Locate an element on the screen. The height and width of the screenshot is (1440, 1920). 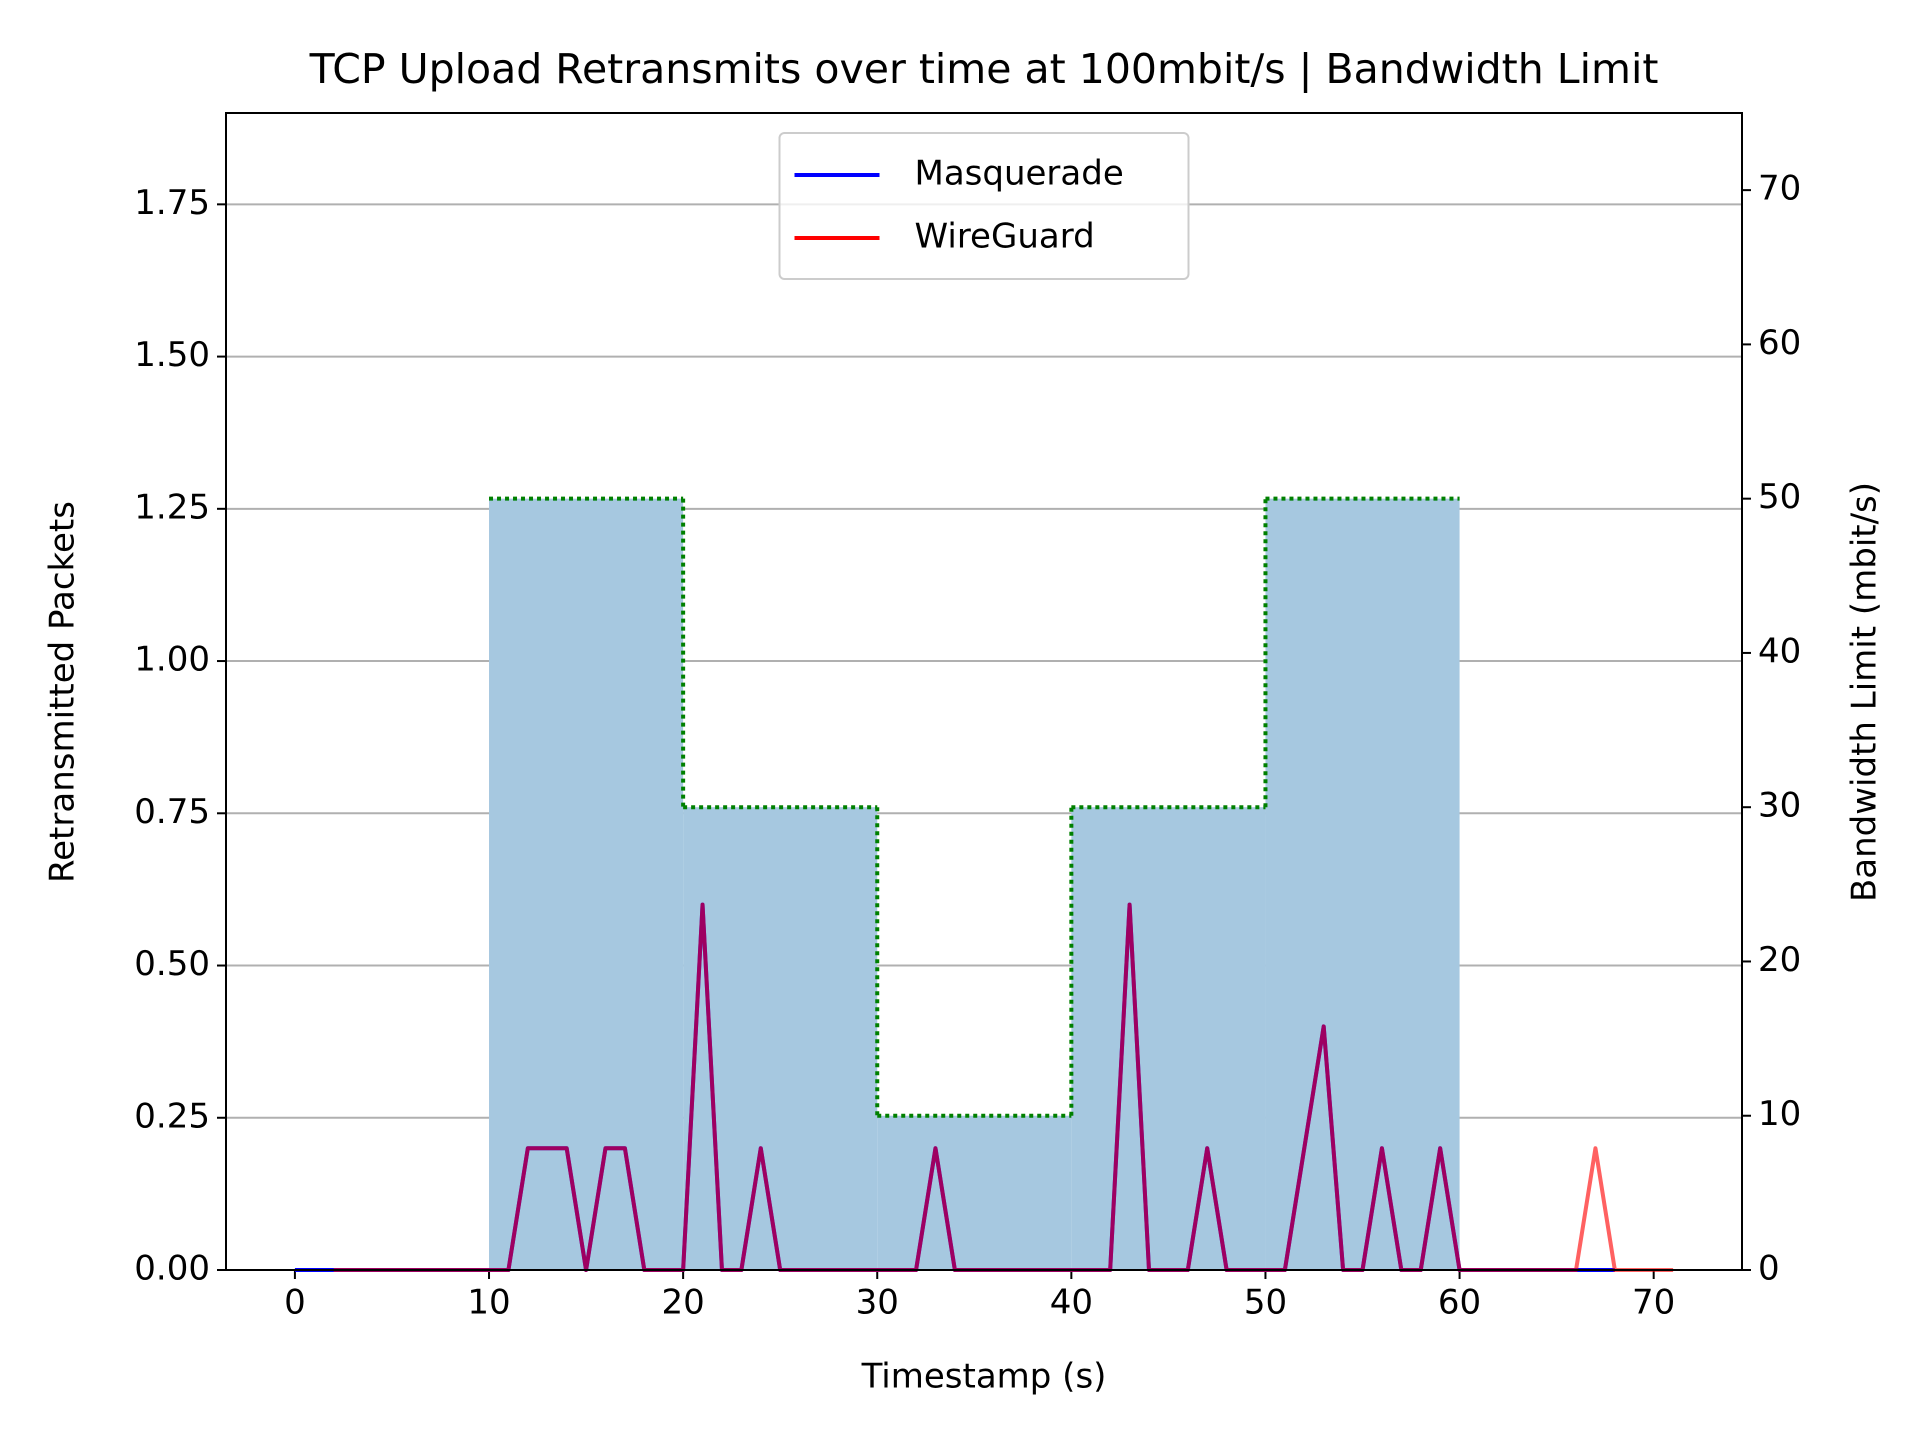
y2-tick-label: 70 is located at coordinates (1779, 189).